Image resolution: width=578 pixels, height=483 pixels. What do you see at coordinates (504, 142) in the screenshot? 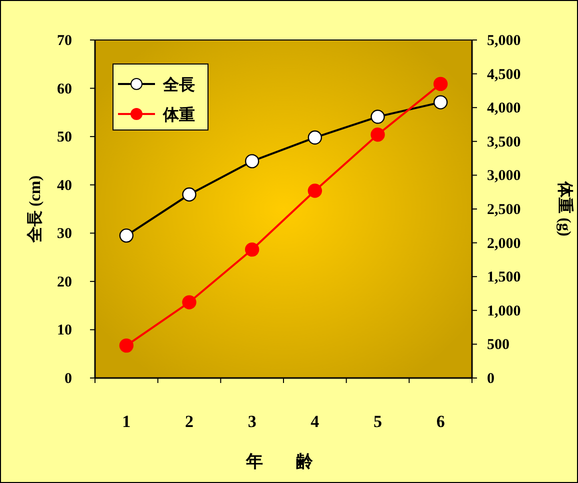
I see `y2-tick-label: 3,500` at bounding box center [504, 142].